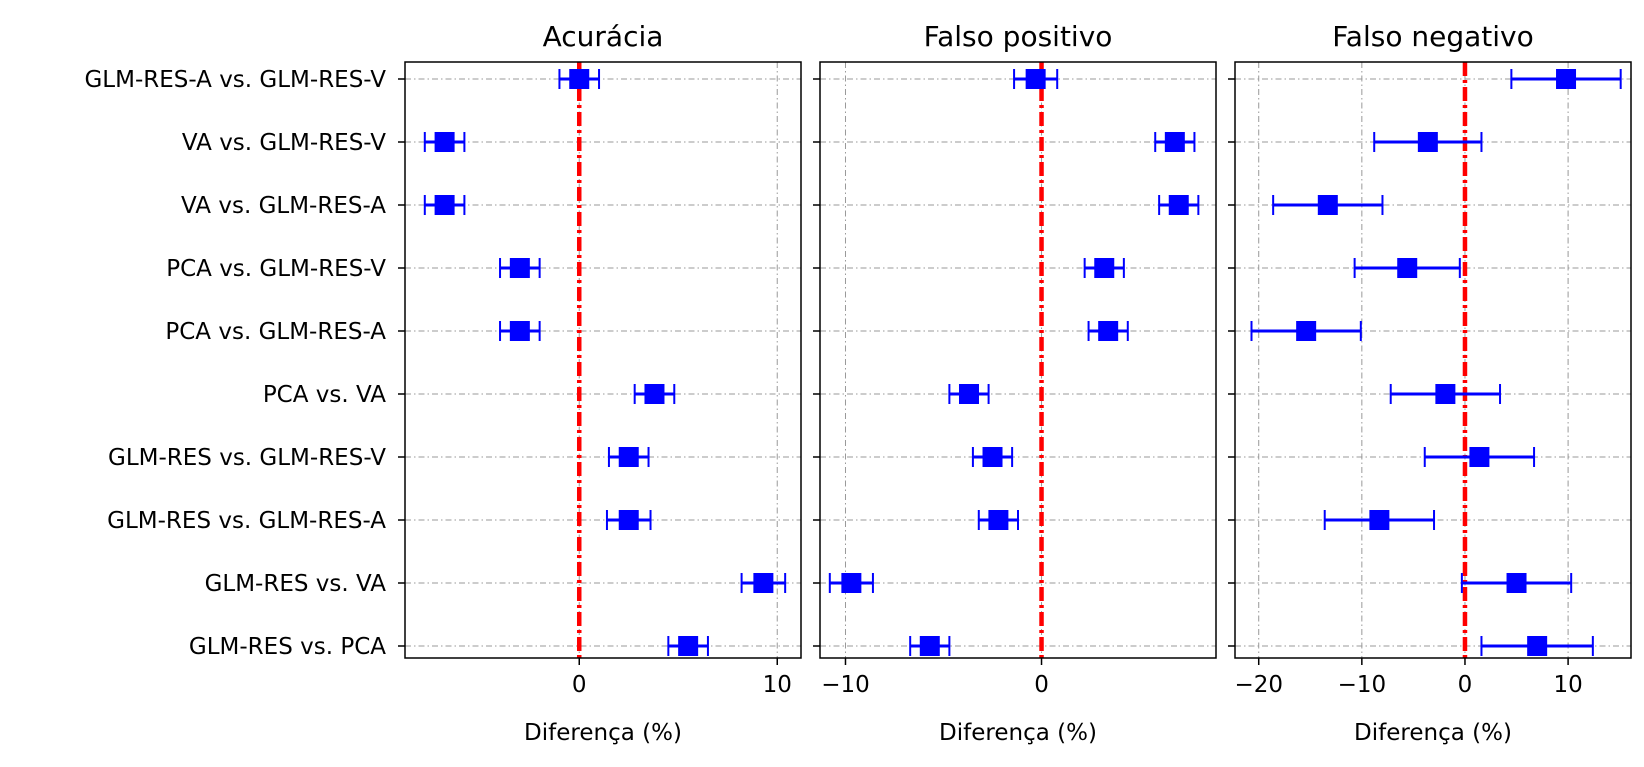 The width and height of the screenshot is (1644, 767). What do you see at coordinates (603, 36) in the screenshot?
I see `panel-title: Acurácia` at bounding box center [603, 36].